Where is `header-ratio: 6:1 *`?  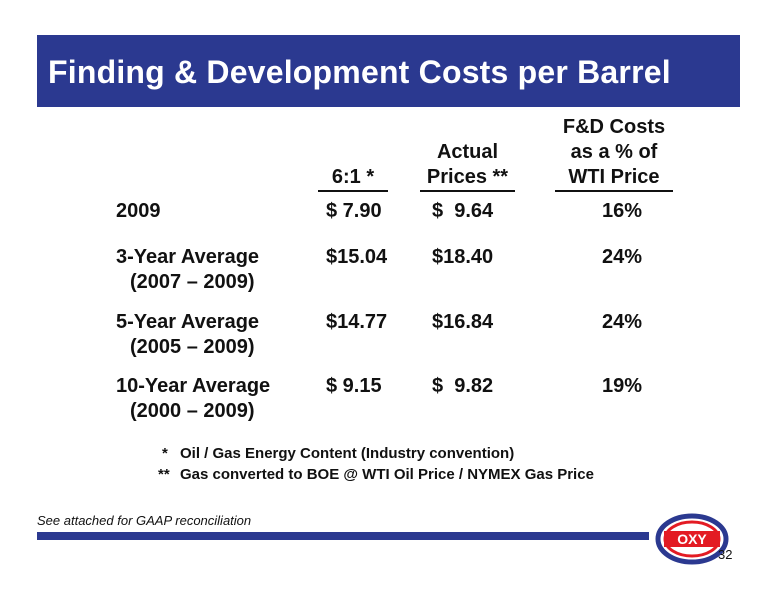
header-ratio: 6:1 * is located at coordinates (353, 178).